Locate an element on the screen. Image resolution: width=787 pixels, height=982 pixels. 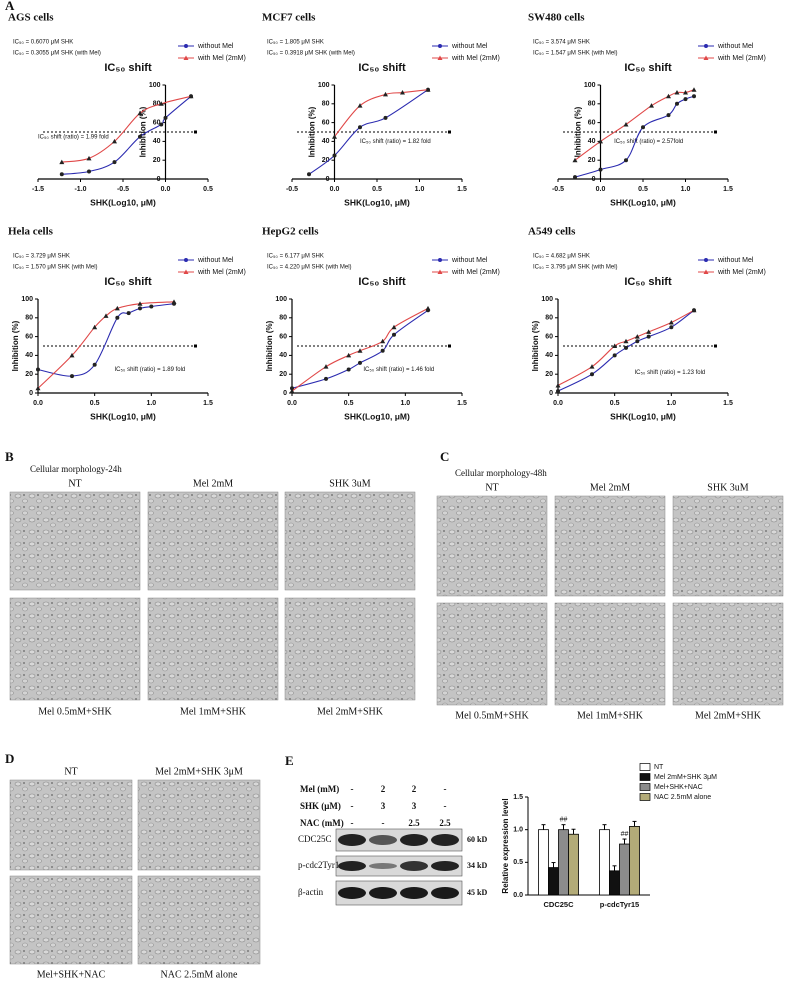
caption: Mel 2mM+SHK is located at coordinates (350, 711).